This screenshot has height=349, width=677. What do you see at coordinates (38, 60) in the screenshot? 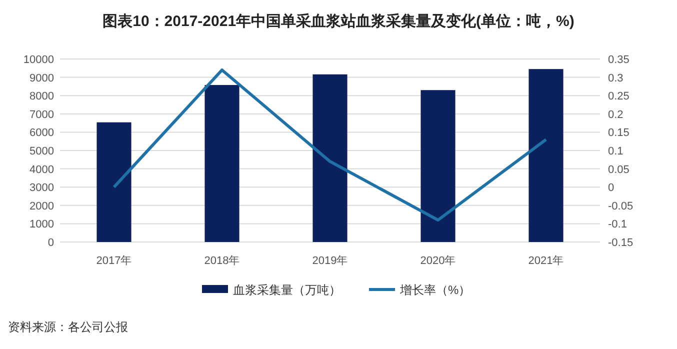
I see `y-tick-label: 10000` at bounding box center [38, 60].